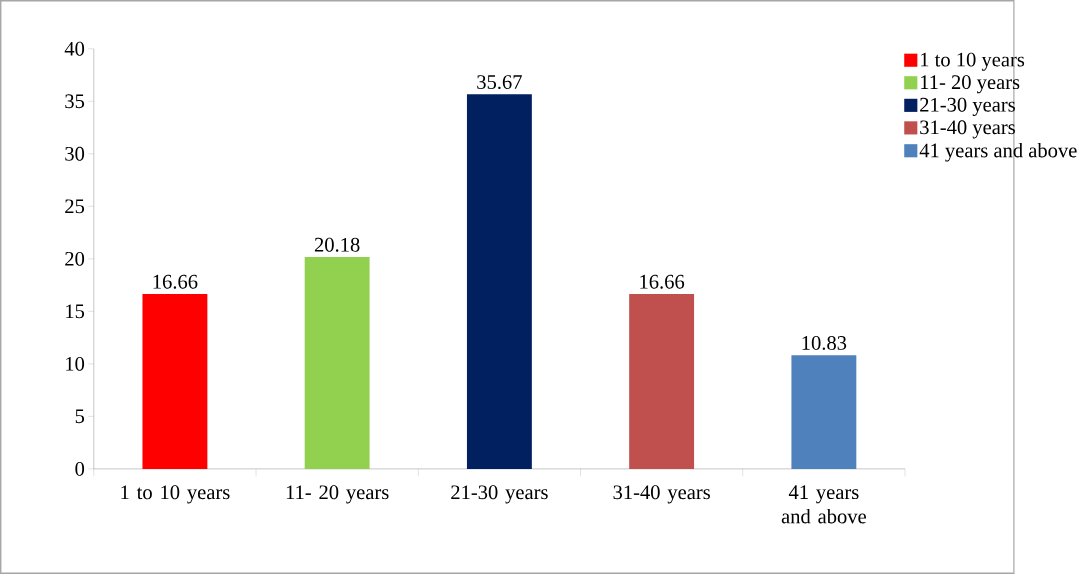  I want to click on y-tick-label: 30, so click(75, 153).